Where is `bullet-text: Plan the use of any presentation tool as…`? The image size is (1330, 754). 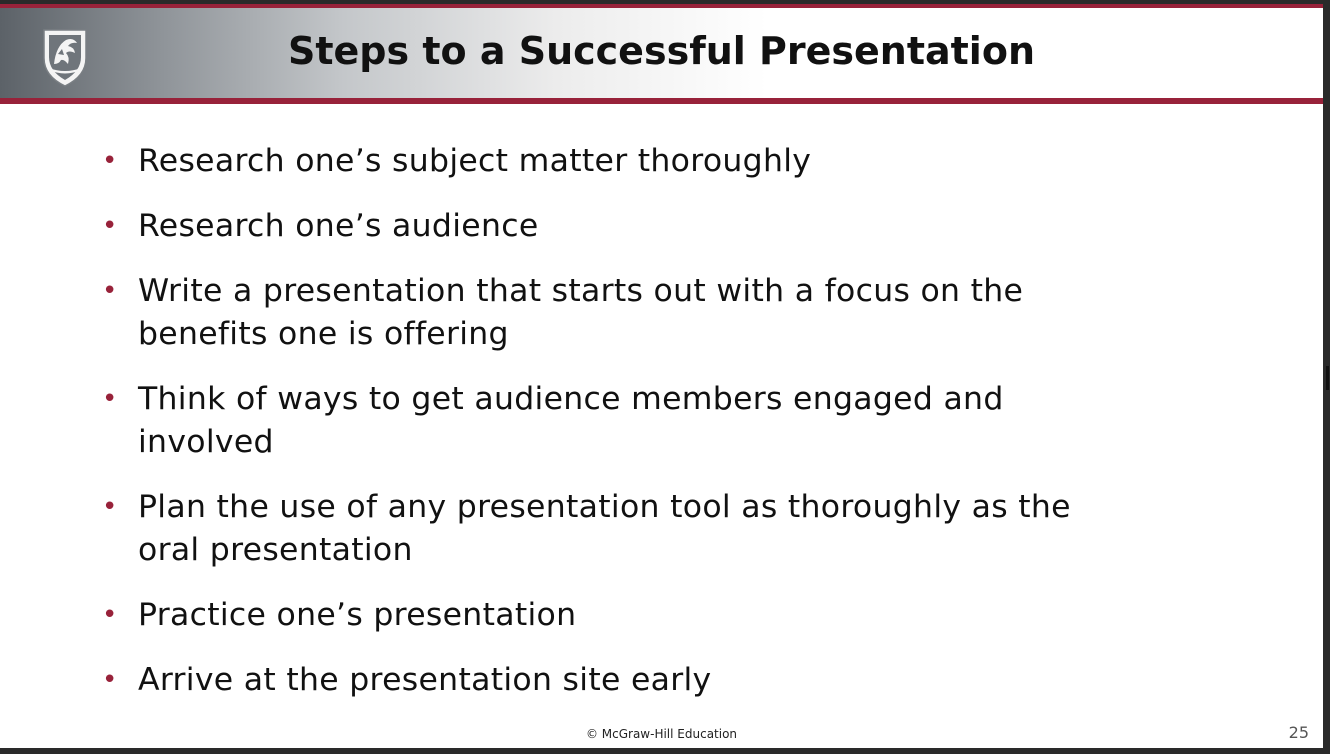 bullet-text: Plan the use of any presentation tool as… is located at coordinates (604, 507).